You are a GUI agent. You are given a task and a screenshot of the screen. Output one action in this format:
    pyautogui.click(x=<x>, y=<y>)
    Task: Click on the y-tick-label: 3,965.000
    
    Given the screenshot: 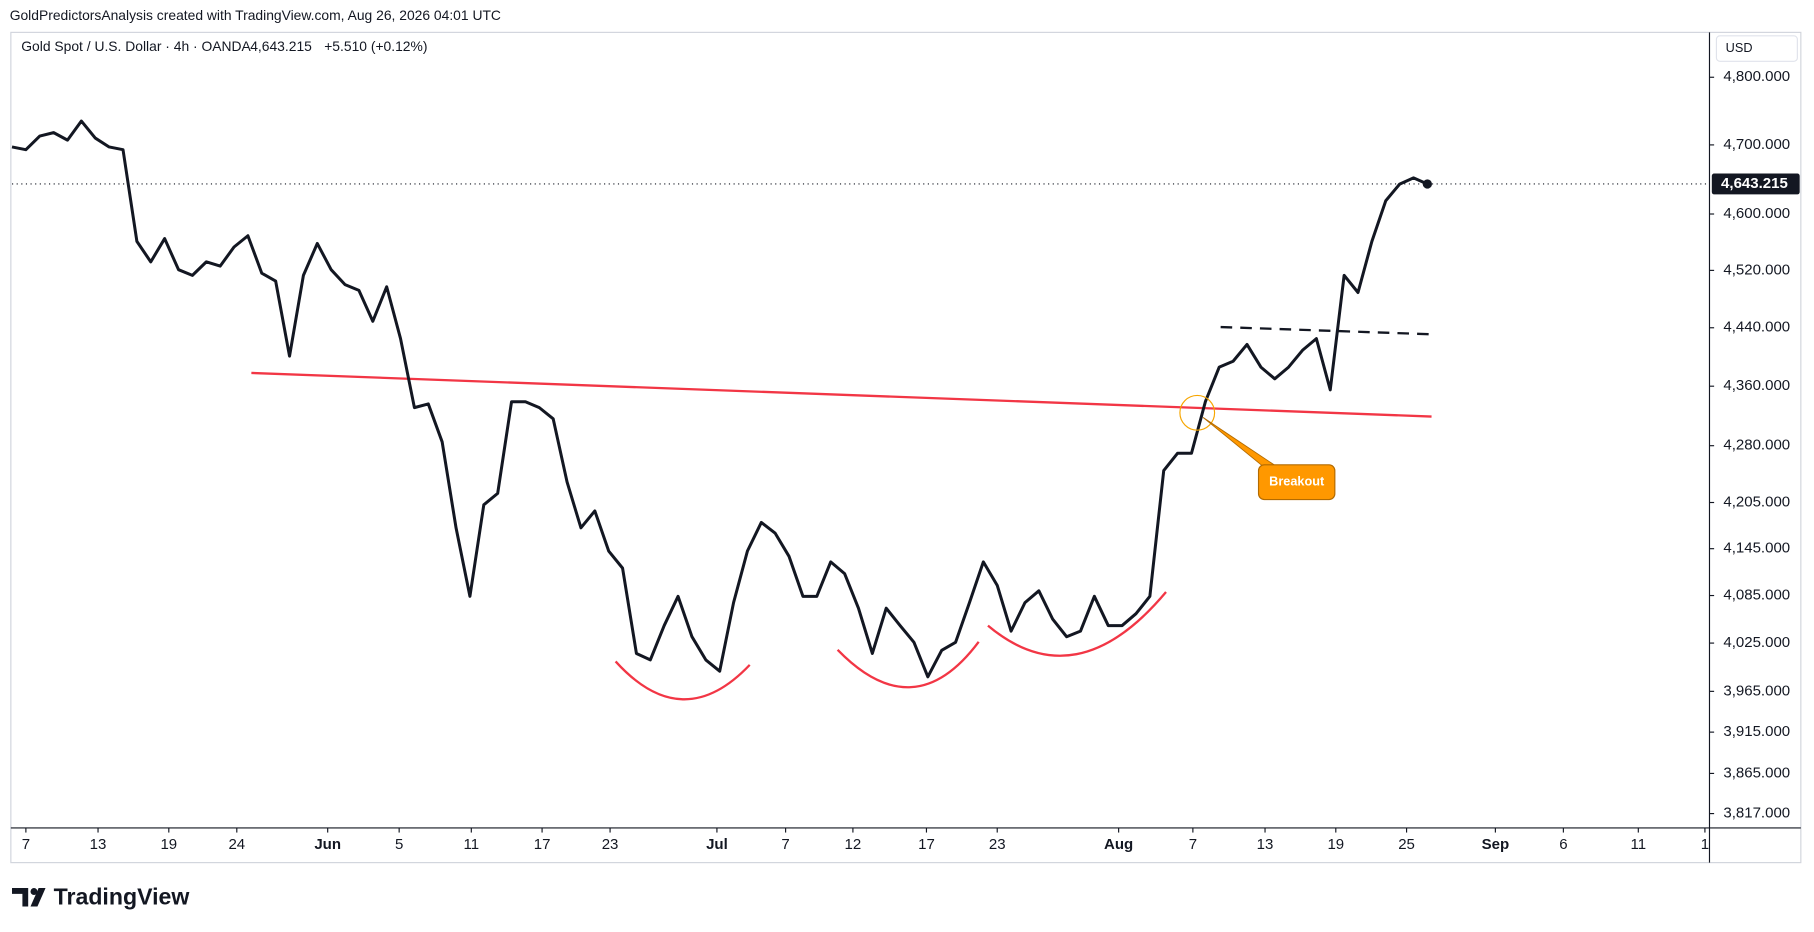 What is the action you would take?
    pyautogui.click(x=1756, y=690)
    